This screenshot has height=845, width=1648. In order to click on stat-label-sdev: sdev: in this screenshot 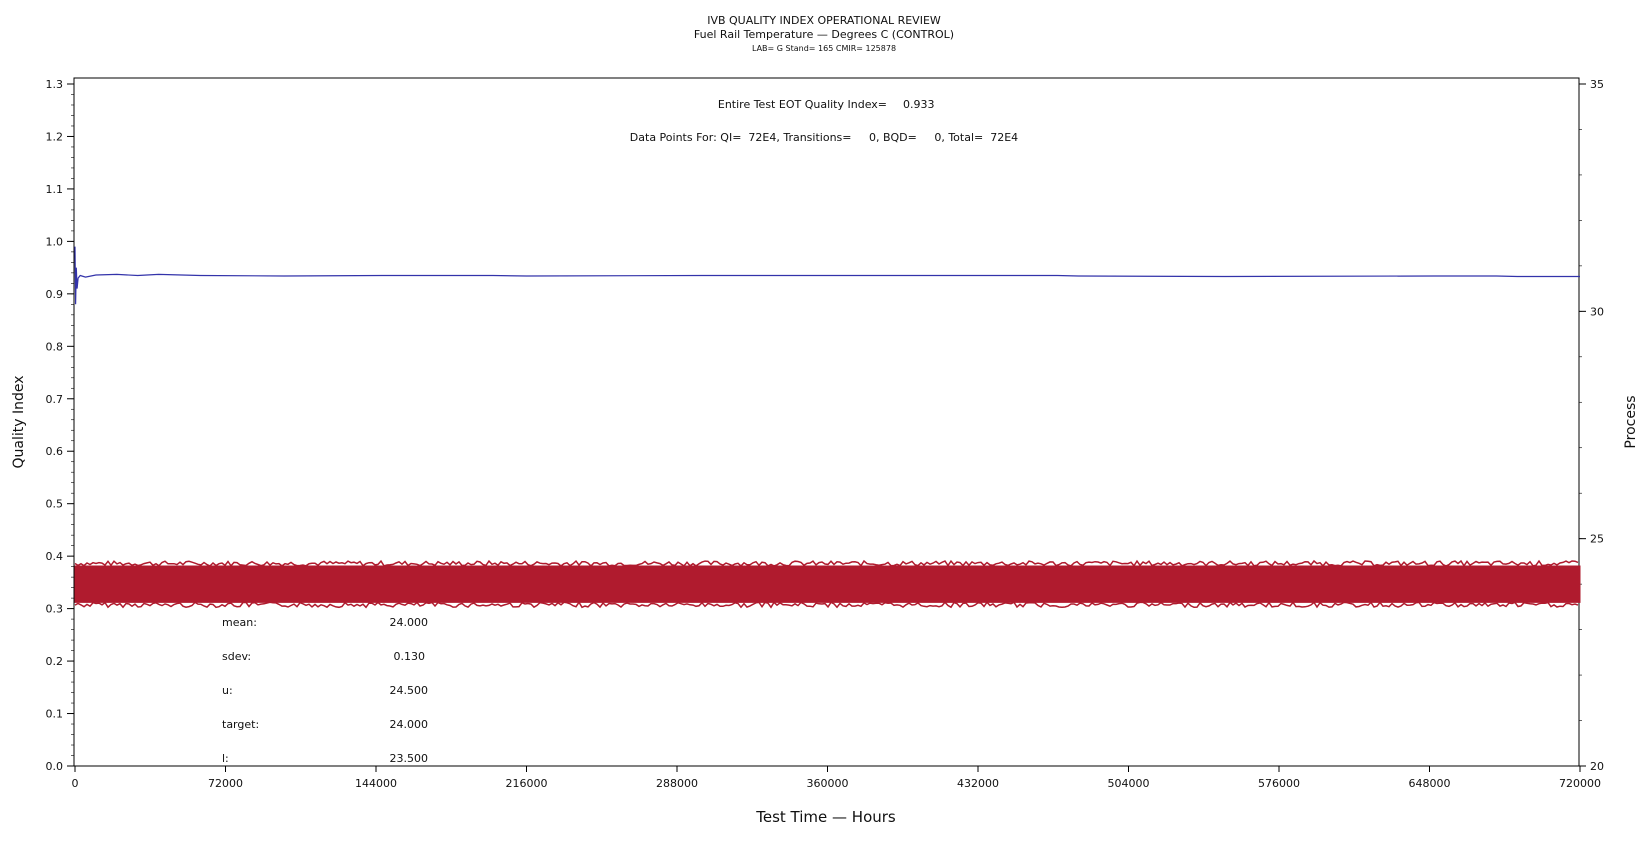, I will do `click(236, 656)`.